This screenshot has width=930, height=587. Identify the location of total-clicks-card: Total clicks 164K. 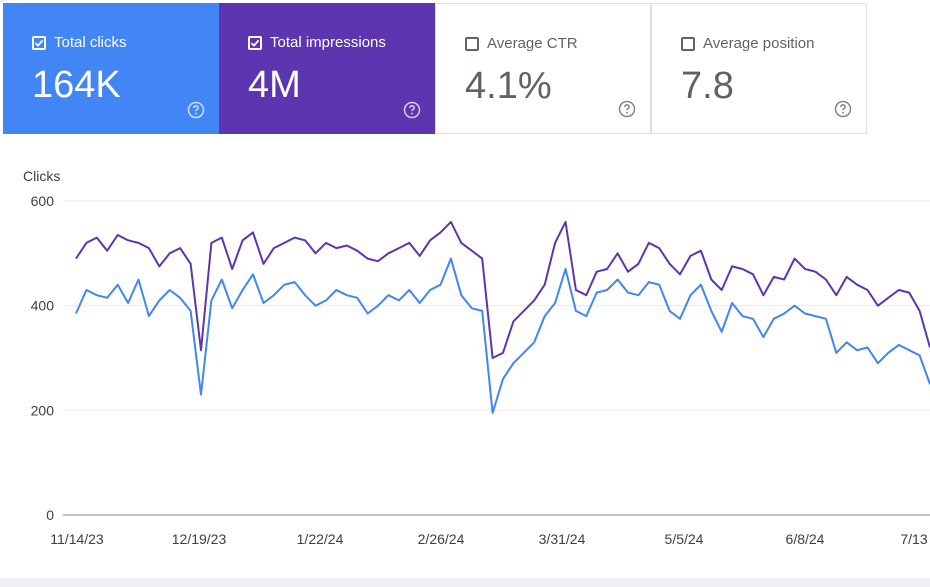
(111, 68).